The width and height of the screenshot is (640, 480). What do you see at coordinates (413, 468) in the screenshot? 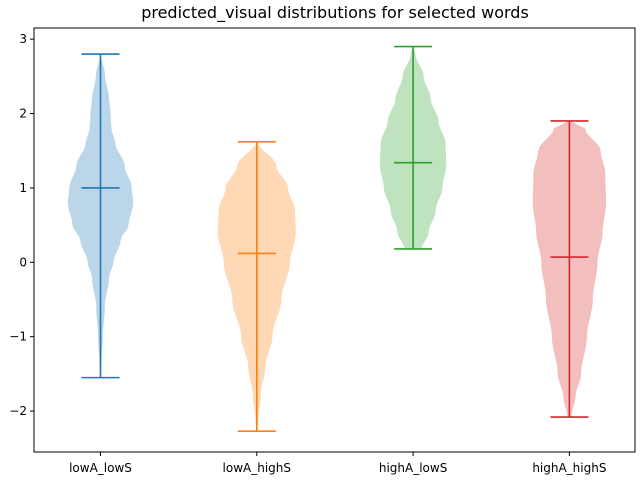
I see `x-tick-label-3: highA_lowS` at bounding box center [413, 468].